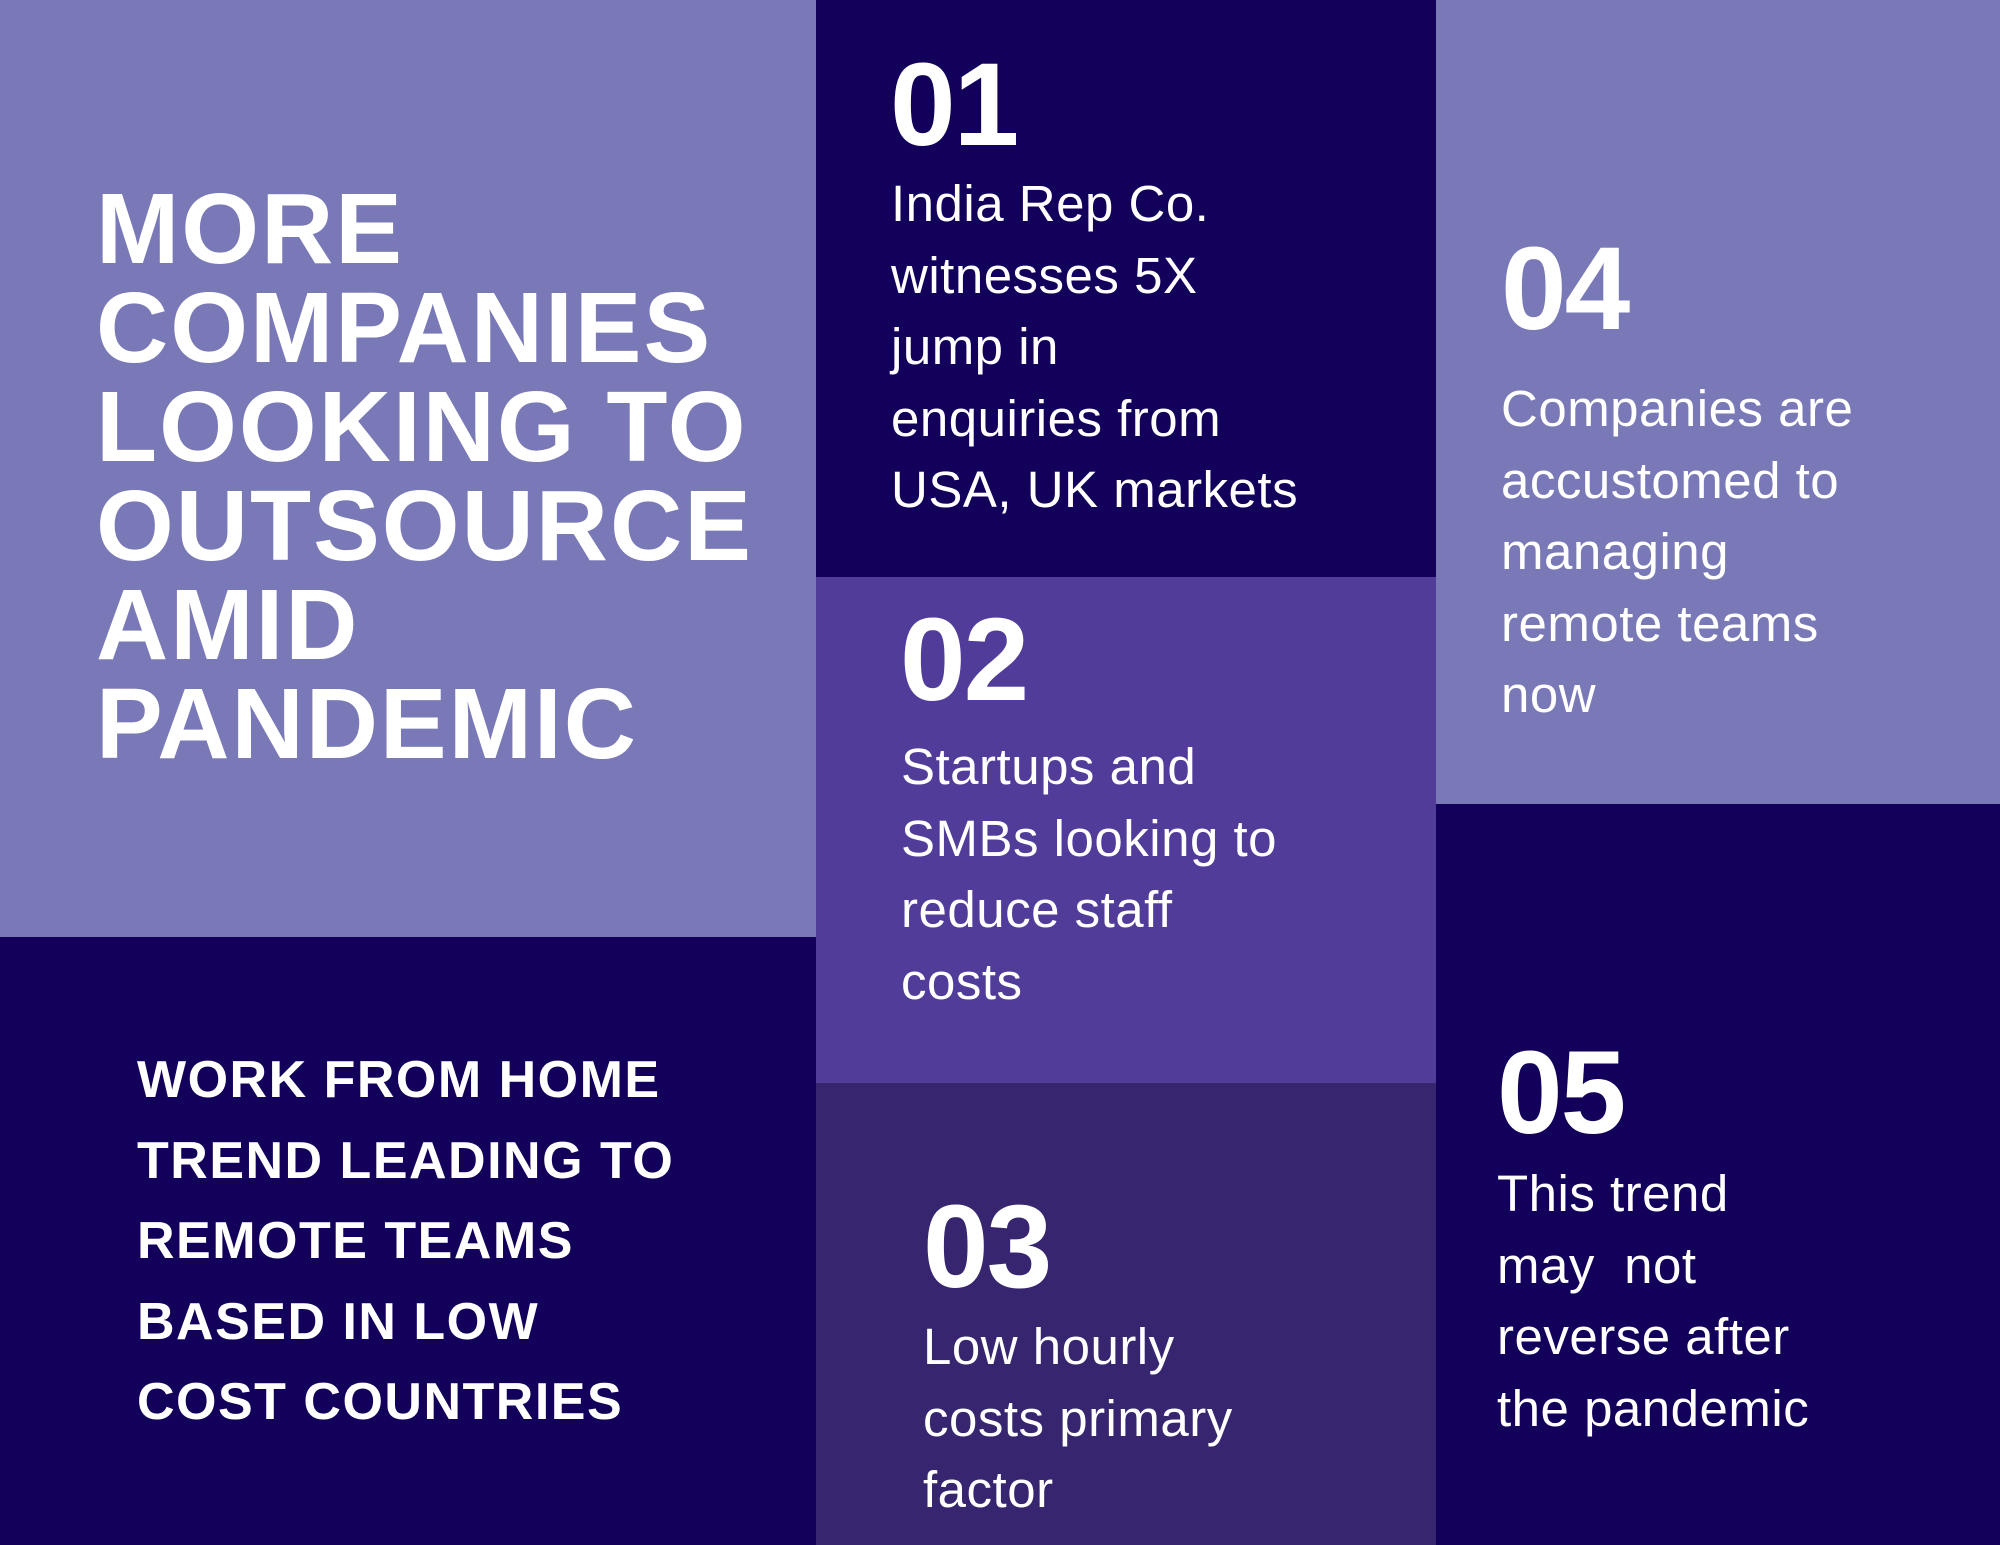 Image resolution: width=2000 pixels, height=1545 pixels. Describe the element at coordinates (355, 1241) in the screenshot. I see `subheadline-line: REMOTE TEAMS` at that location.